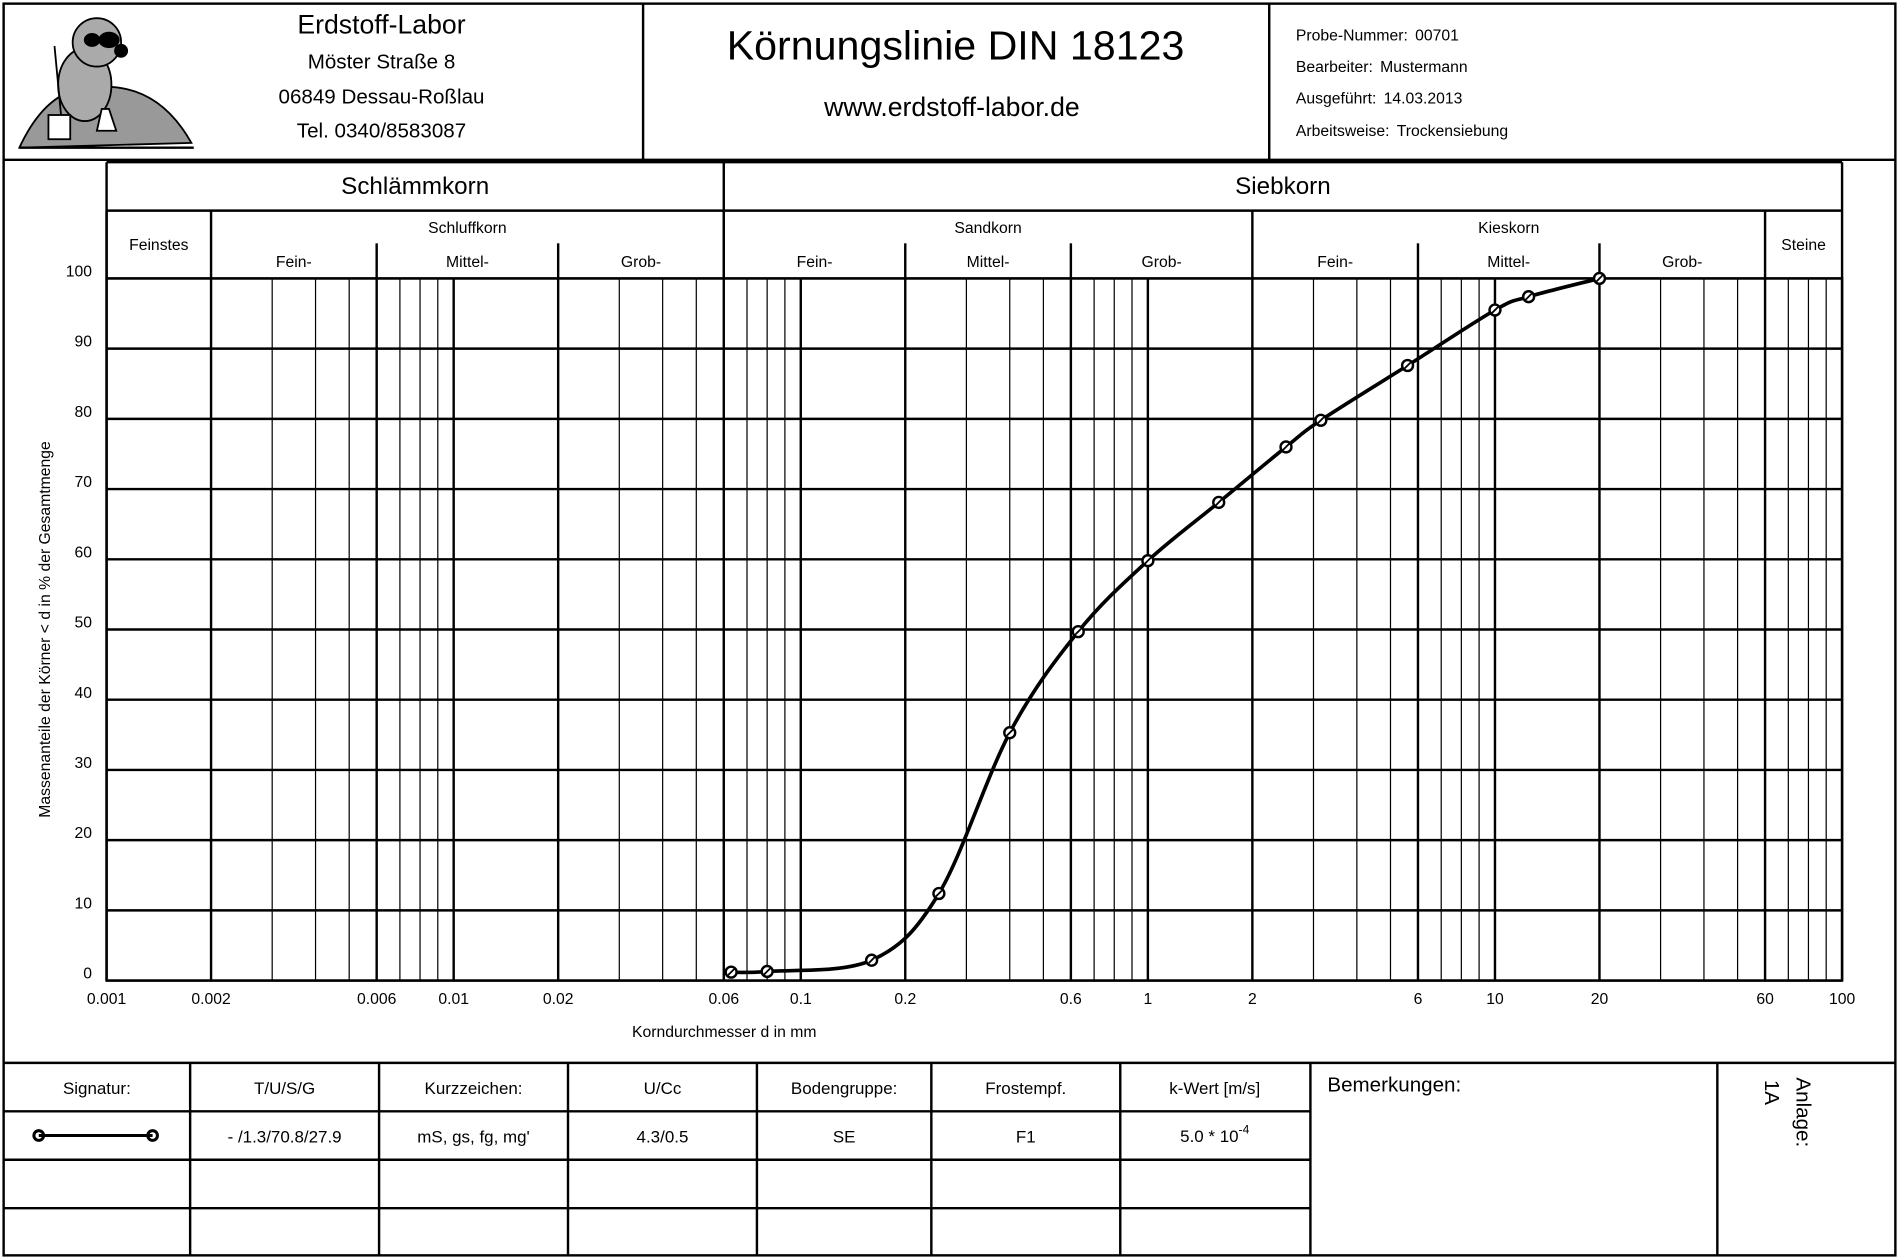 Image resolution: width=1899 pixels, height=1259 pixels. I want to click on x-tick-label: 0.1, so click(801, 999).